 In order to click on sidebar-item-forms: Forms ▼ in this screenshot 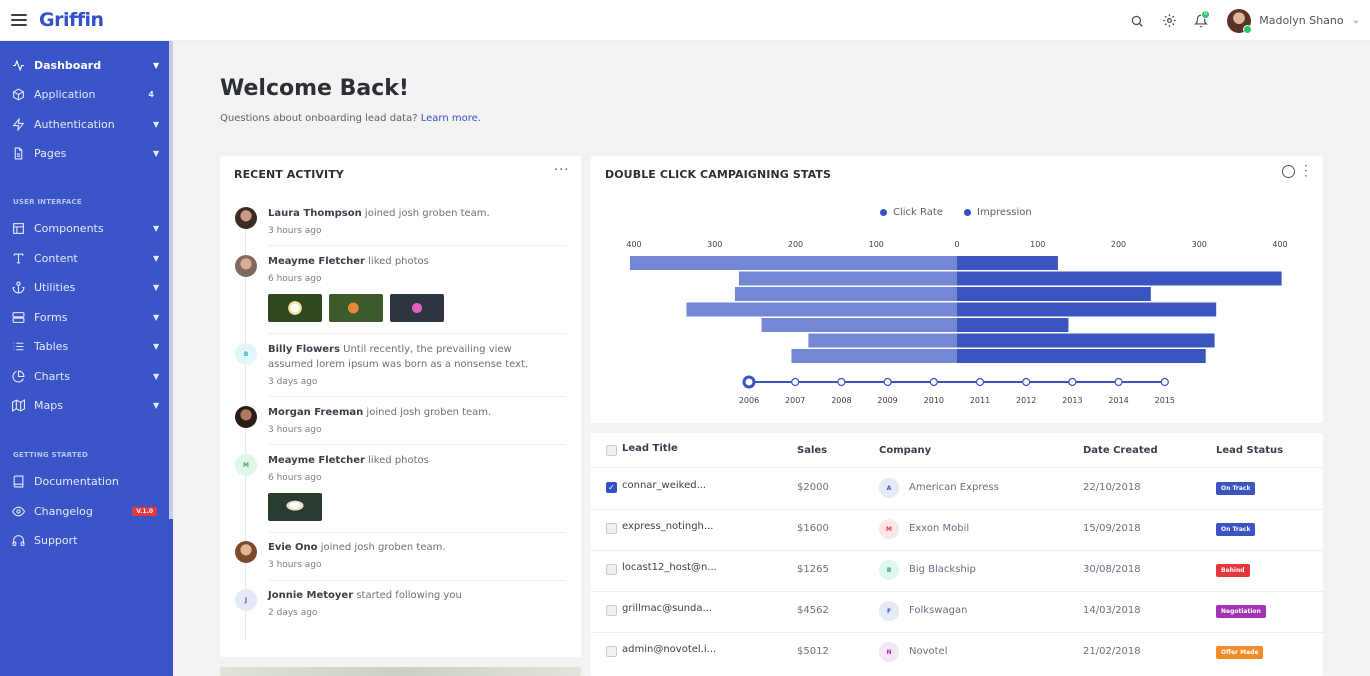, I will do `click(84, 317)`.